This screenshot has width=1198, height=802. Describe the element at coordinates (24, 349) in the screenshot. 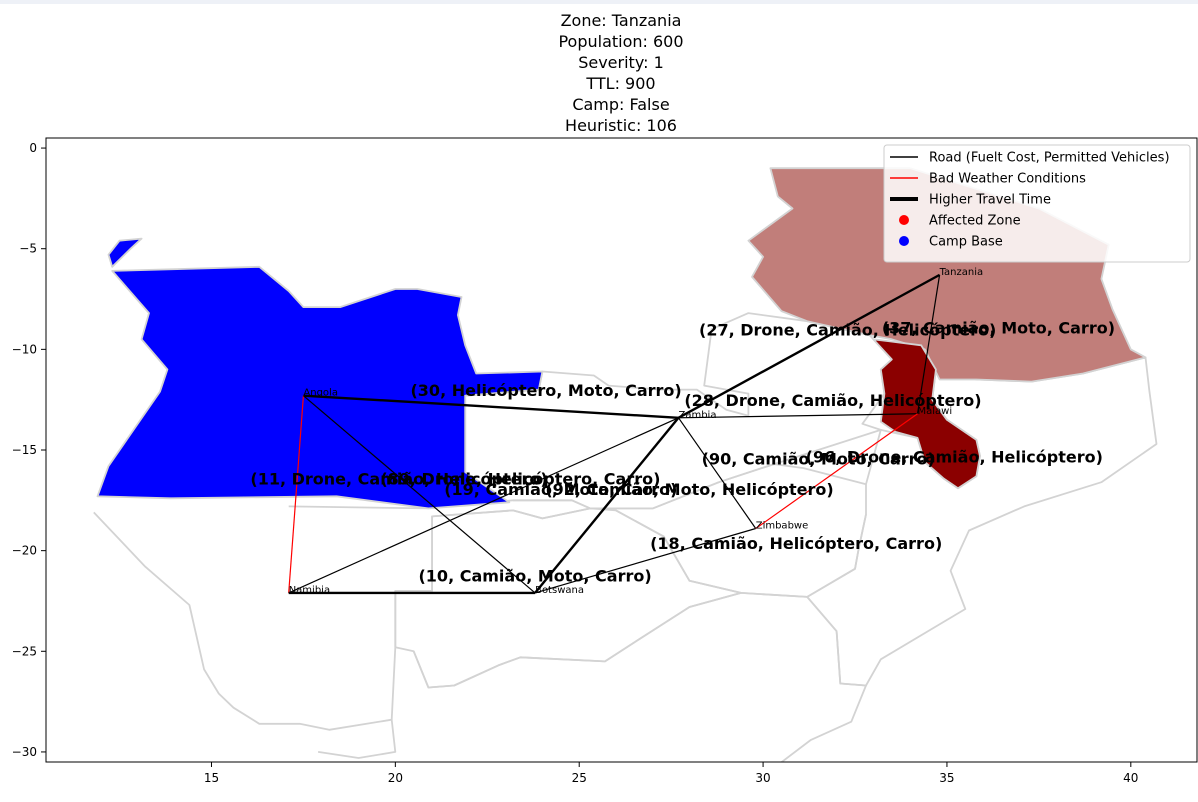

I see `y-tick-label-10: −10` at that location.